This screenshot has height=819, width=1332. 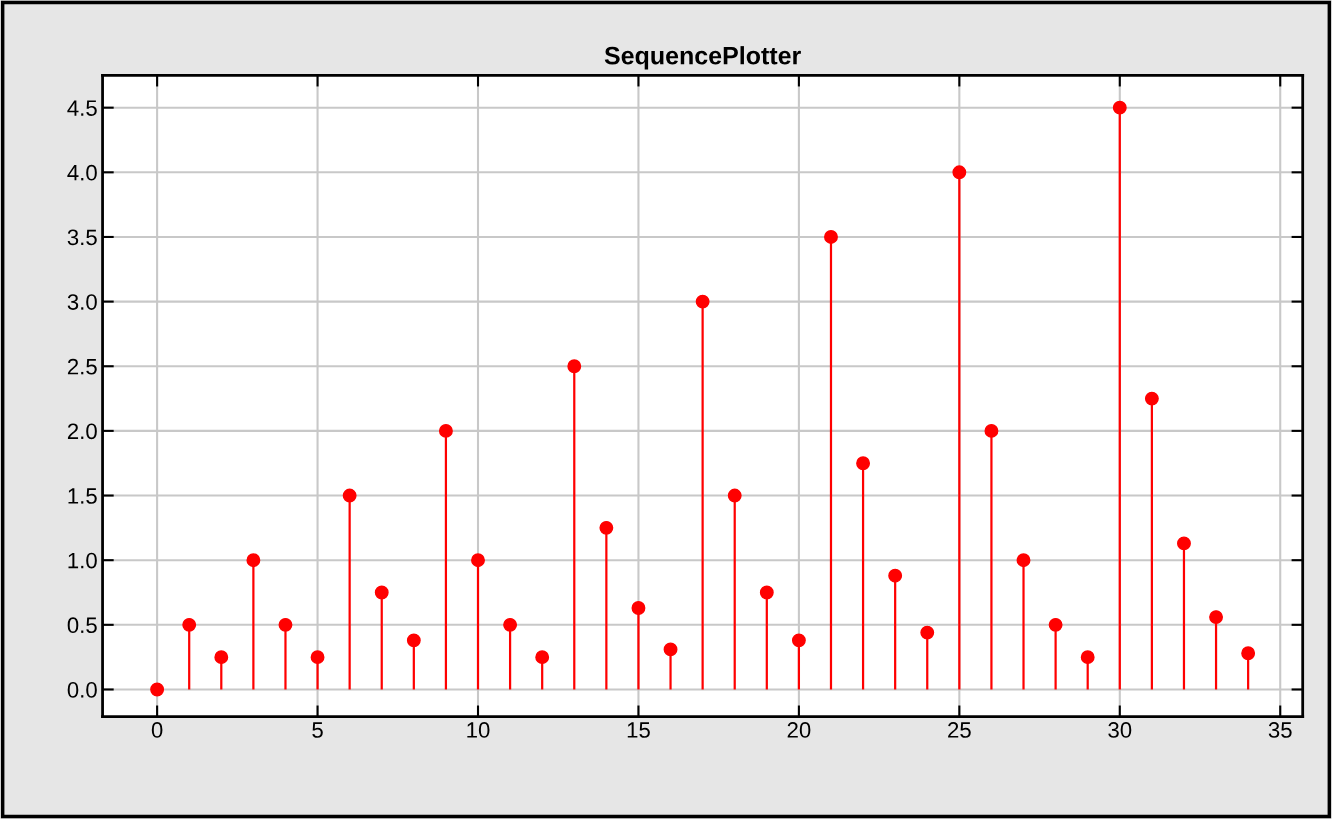 I want to click on x-tick-label: 5, so click(x=317, y=730).